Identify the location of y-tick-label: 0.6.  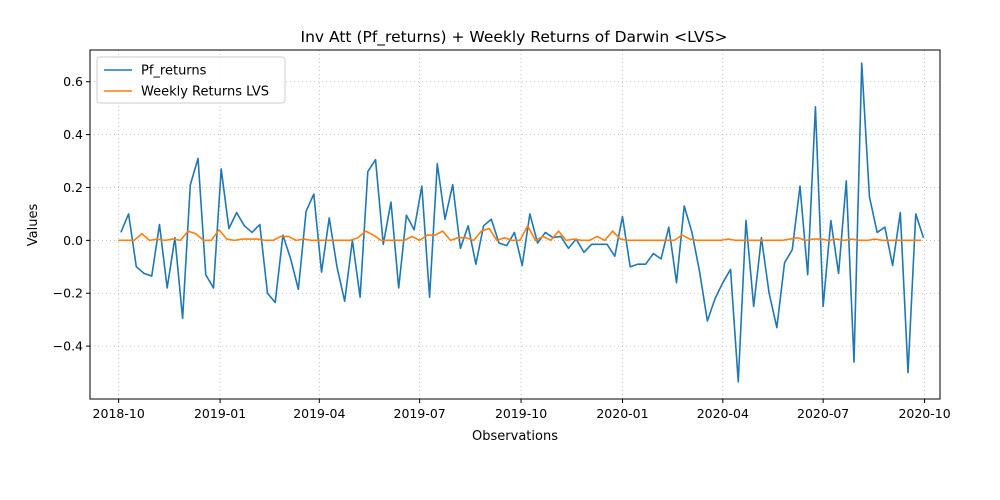
(73, 81).